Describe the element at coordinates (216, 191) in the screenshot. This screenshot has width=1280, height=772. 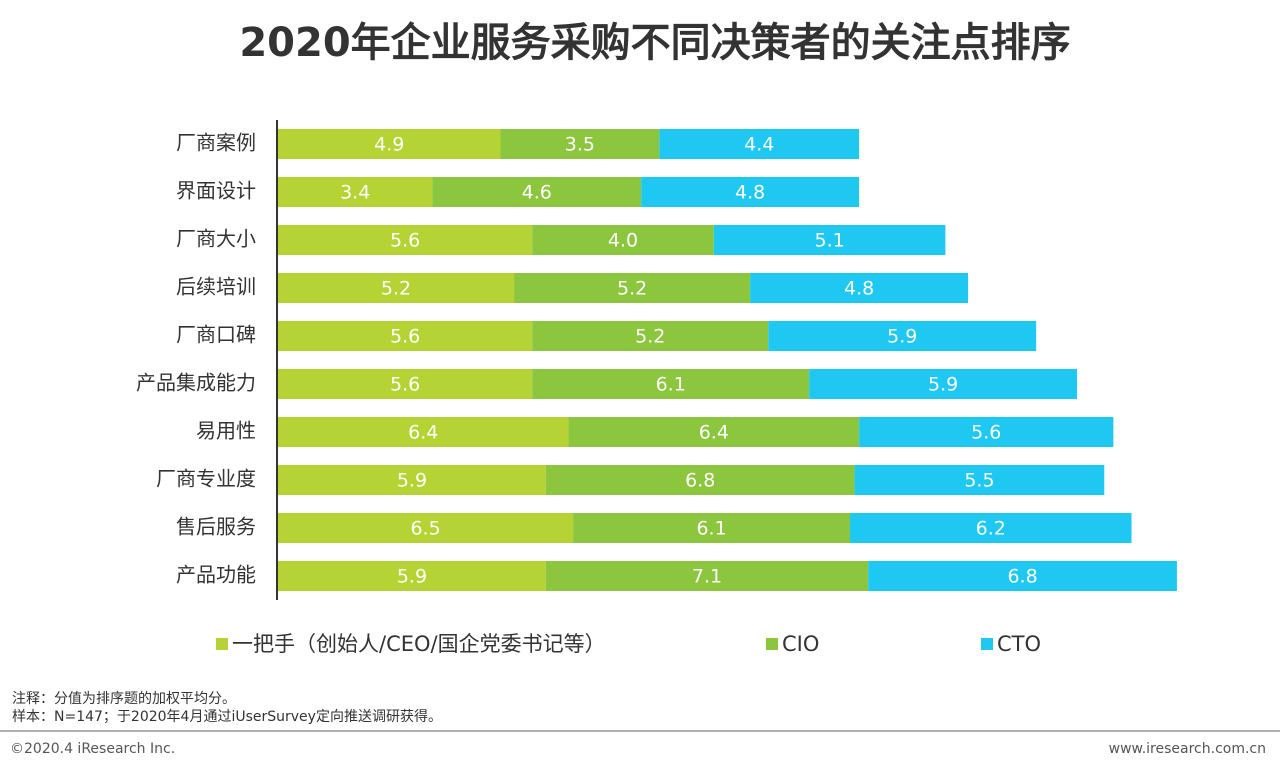
I see `y-tick-label: 界面设计` at that location.